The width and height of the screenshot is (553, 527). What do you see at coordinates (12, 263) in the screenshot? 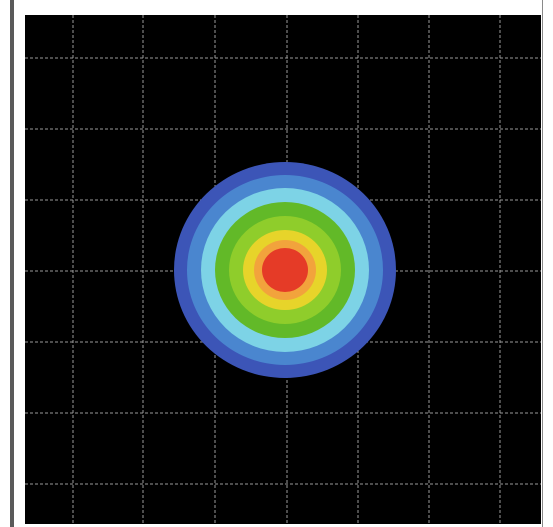
I see `left-panel-border` at bounding box center [12, 263].